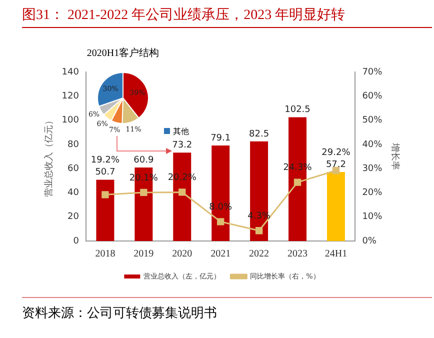 The image size is (434, 338). I want to click on x-tick-label: 2019, so click(144, 254).